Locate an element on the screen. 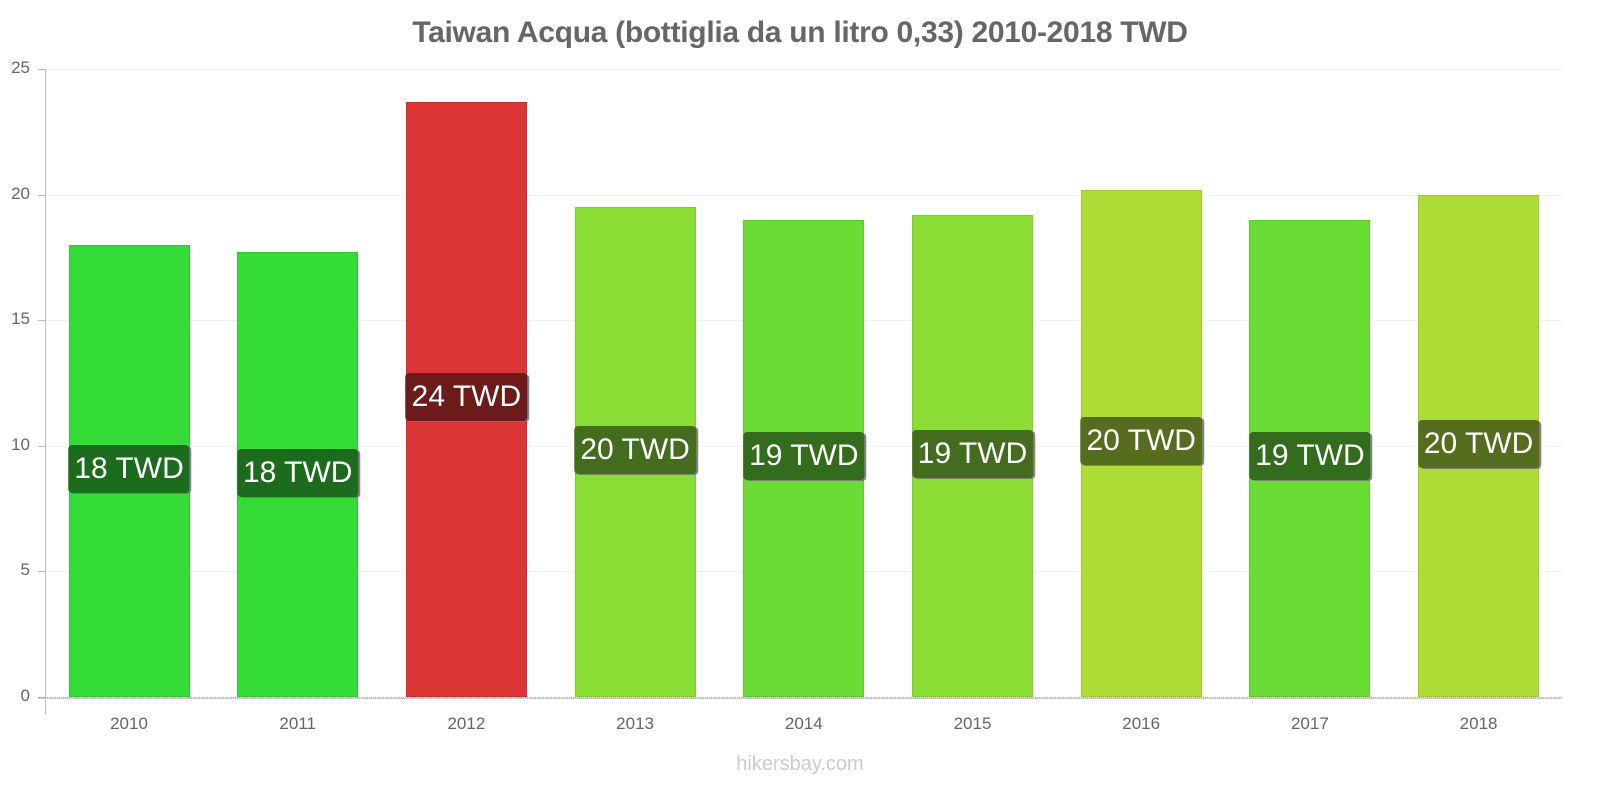  x-tick-label: 2015 is located at coordinates (972, 723).